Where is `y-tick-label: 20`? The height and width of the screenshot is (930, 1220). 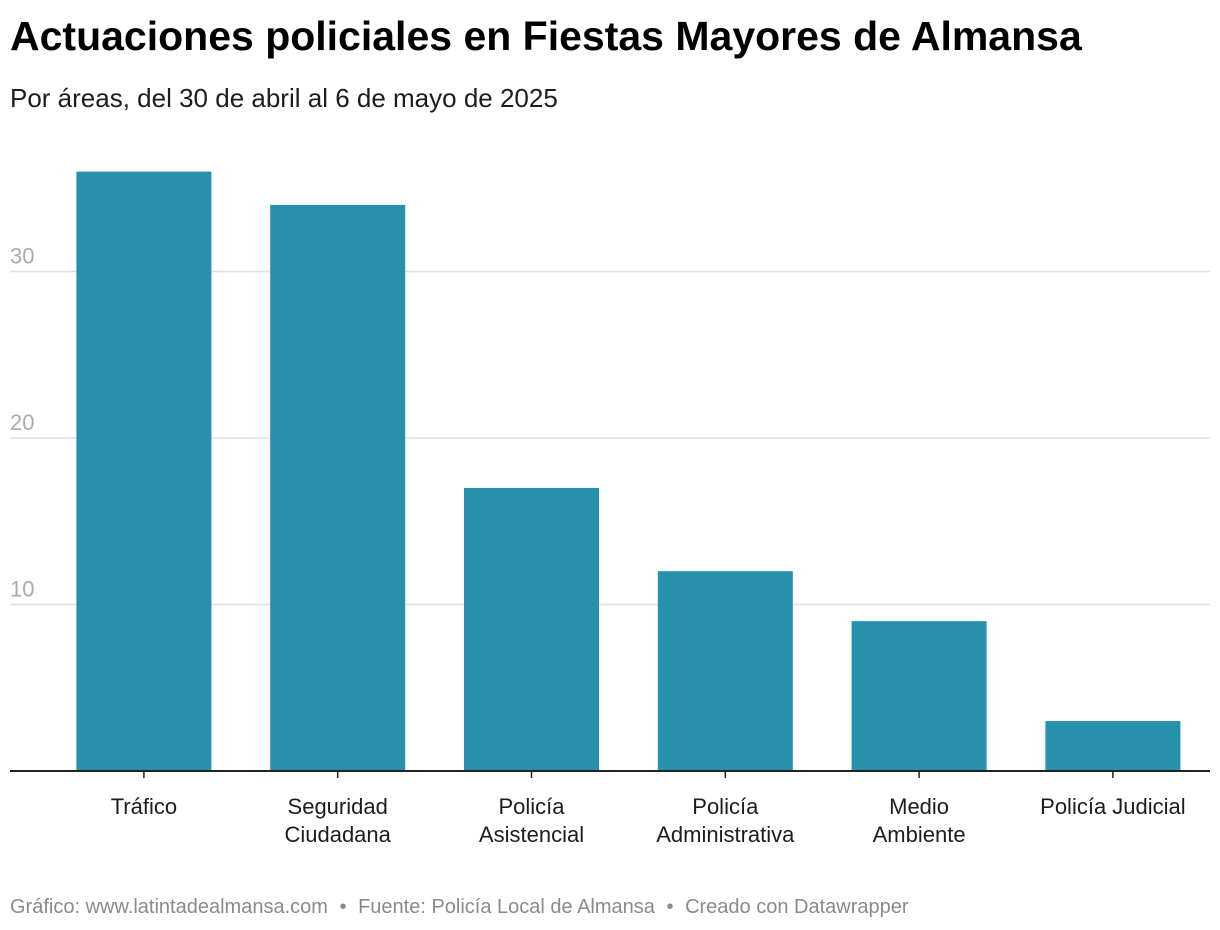
y-tick-label: 20 is located at coordinates (22, 422).